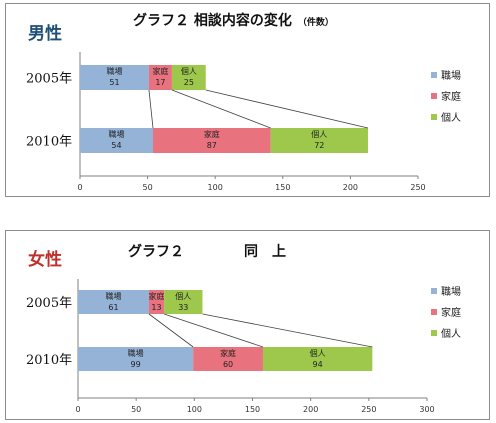 Image resolution: width=496 pixels, height=423 pixels. I want to click on chart-title: グラフ２, so click(156, 251).